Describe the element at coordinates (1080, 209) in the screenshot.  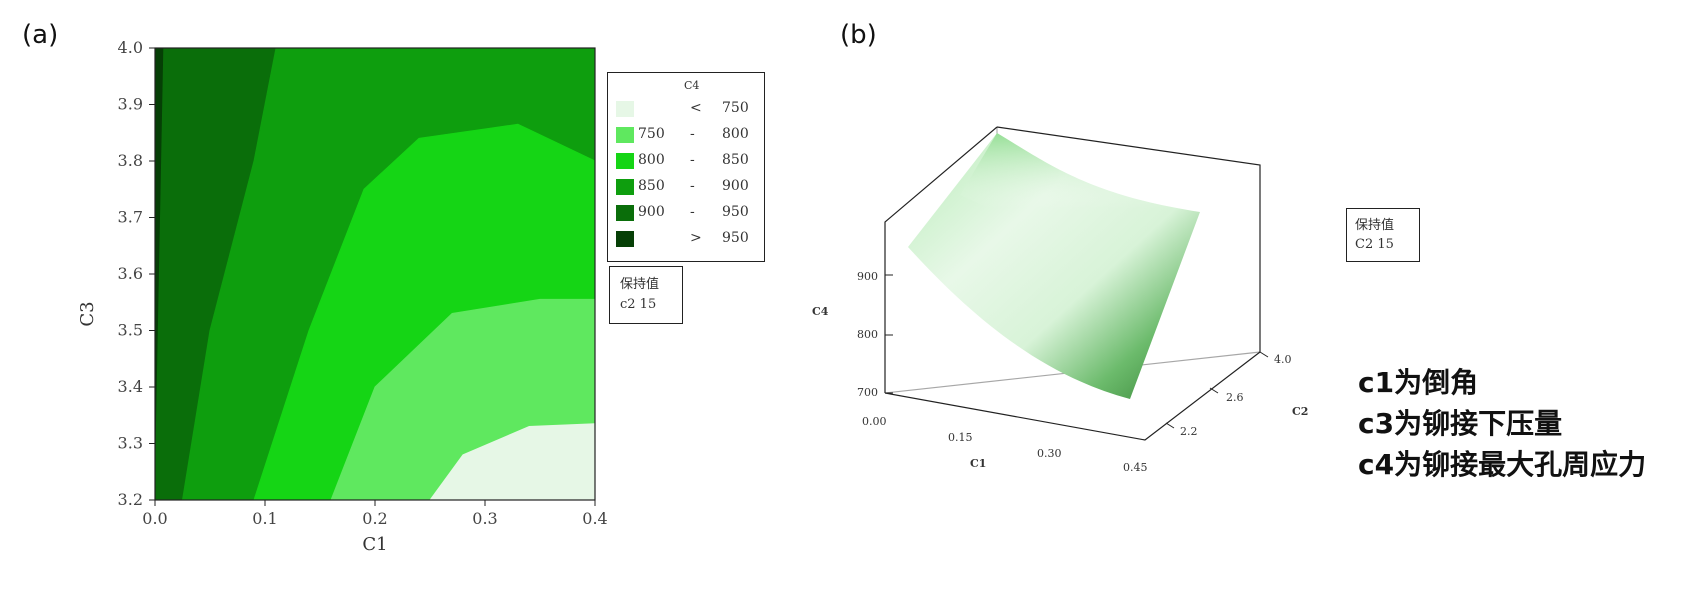
I see `response-surface-highlight` at that location.